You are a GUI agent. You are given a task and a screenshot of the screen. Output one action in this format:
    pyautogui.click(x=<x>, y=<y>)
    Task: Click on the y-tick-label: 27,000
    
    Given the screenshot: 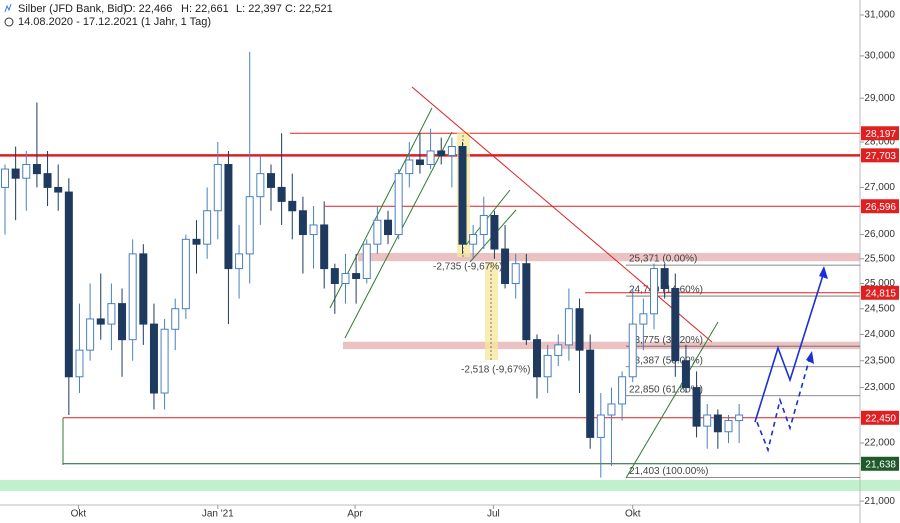 What is the action you would take?
    pyautogui.click(x=879, y=187)
    